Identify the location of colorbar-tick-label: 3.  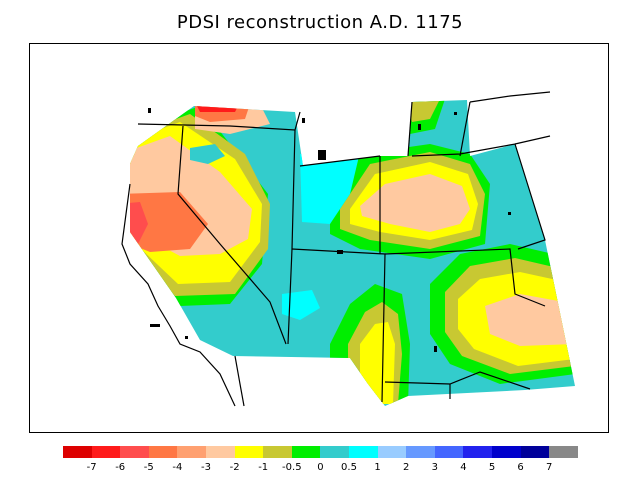
(434, 467).